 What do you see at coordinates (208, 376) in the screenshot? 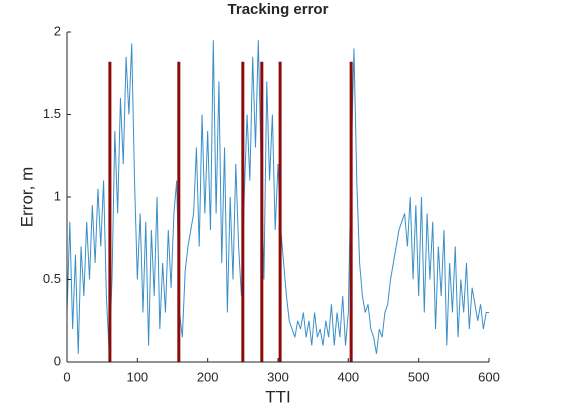
I see `x-tick-label: 200` at bounding box center [208, 376].